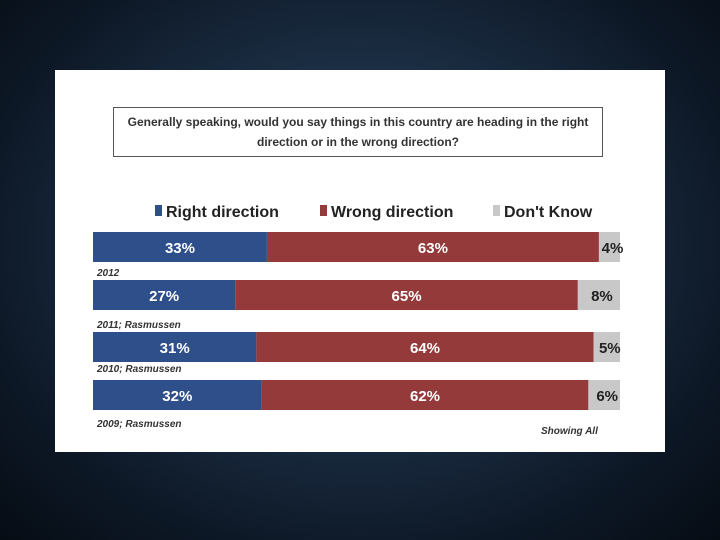 The width and height of the screenshot is (720, 540). Describe the element at coordinates (607, 396) in the screenshot. I see `data-label-3-2: 6%` at that location.